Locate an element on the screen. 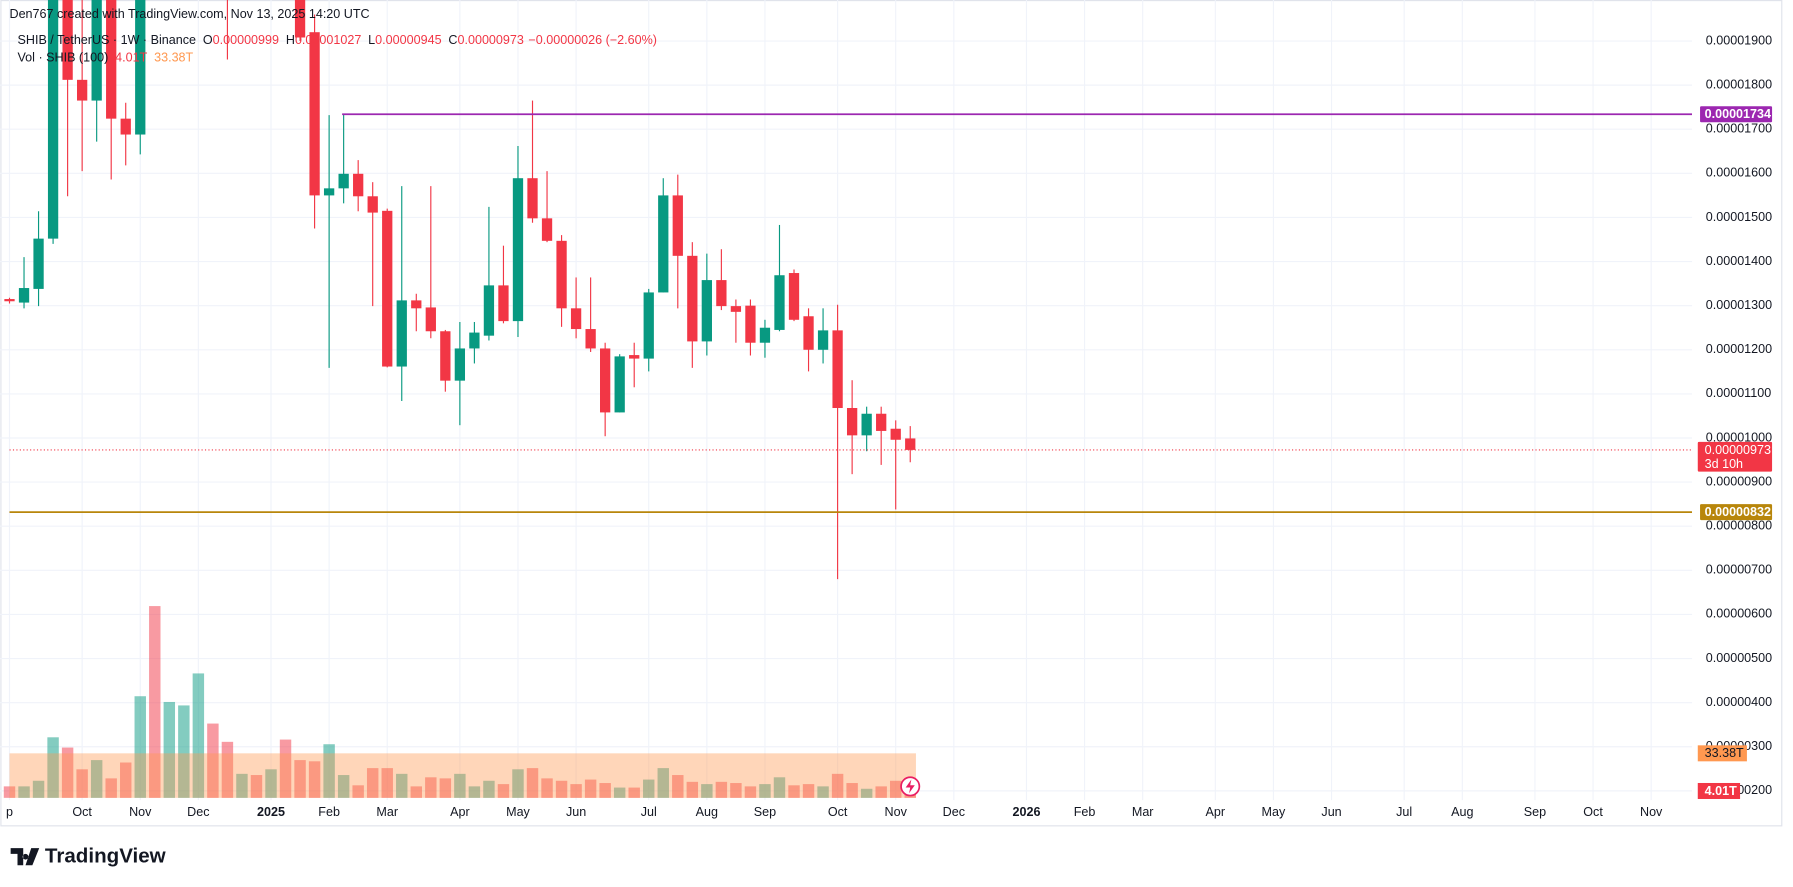 This screenshot has height=887, width=1793. y-tick-label: 0.00001600 is located at coordinates (1739, 173).